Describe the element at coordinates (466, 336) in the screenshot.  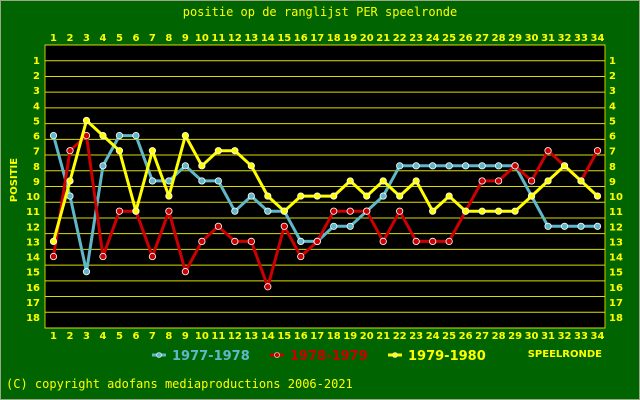
I see `x-tick-label: 26` at that location.